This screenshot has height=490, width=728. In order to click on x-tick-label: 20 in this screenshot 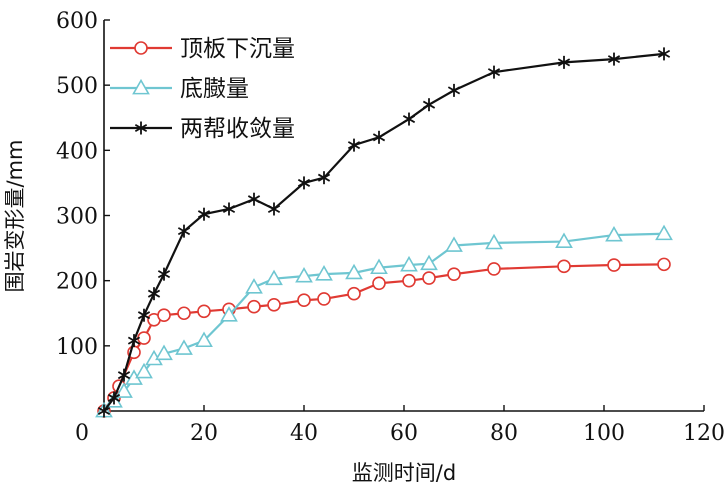, I will do `click(204, 433)`.